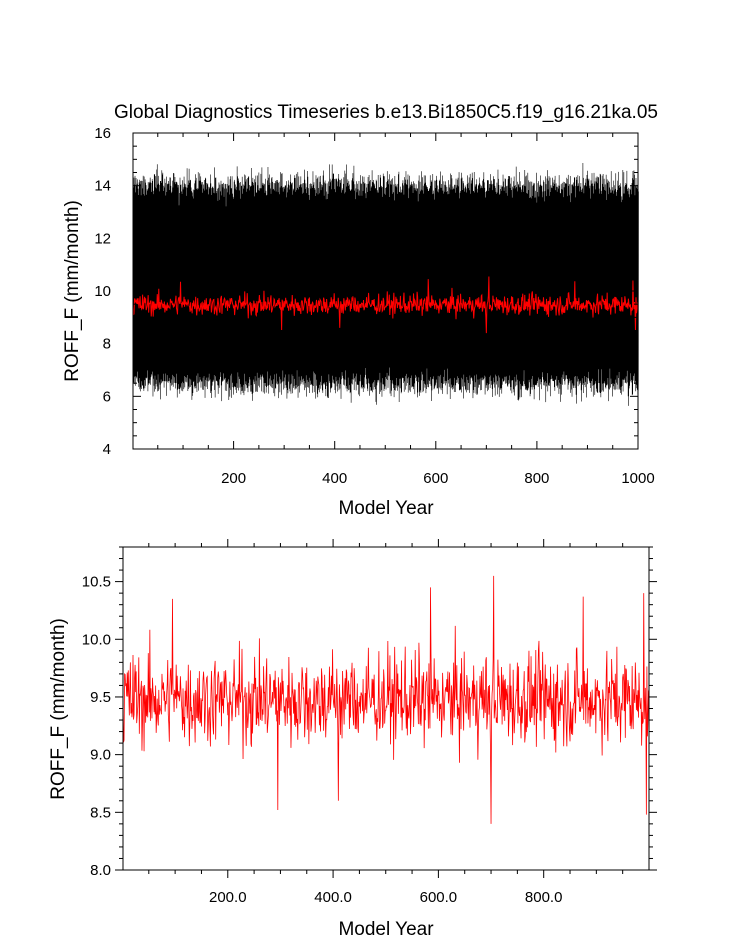  I want to click on x-tick-label: 800.0, so click(544, 897).